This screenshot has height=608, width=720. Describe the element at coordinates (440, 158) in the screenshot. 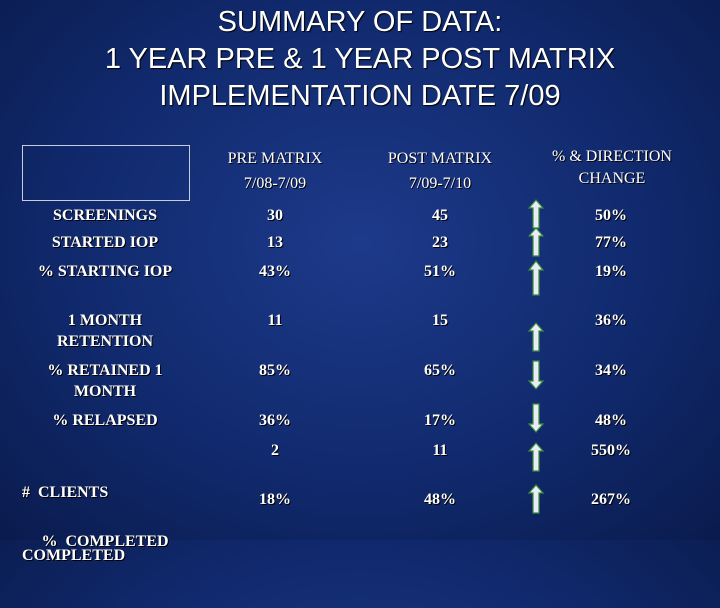

I see `header-post-line1: POST MATRIX` at that location.